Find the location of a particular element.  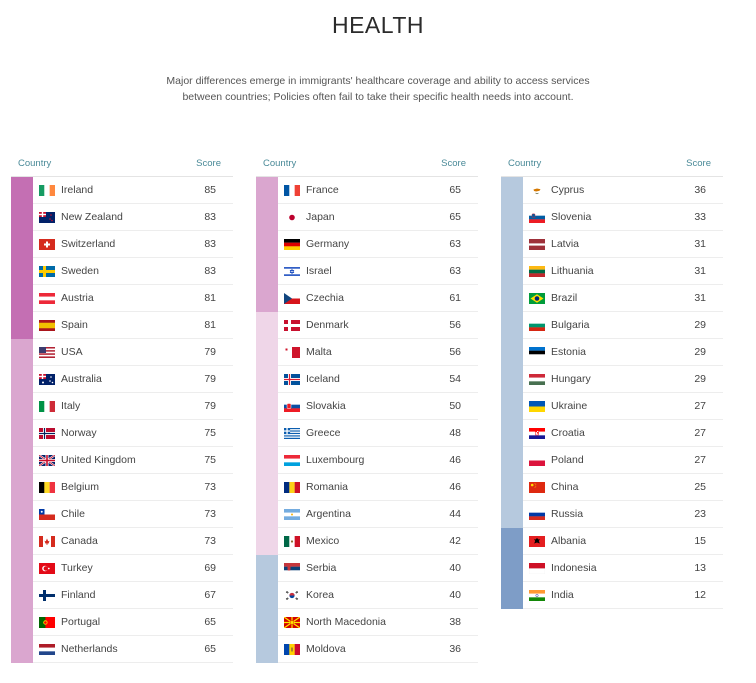

country-score: 46 is located at coordinates (455, 487).